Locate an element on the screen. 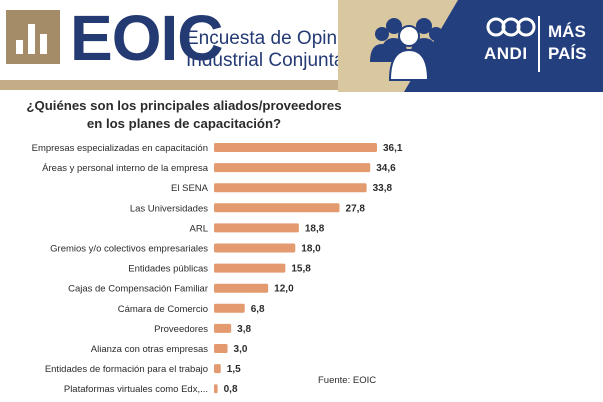  partner-tagline-2: PAÍS is located at coordinates (567, 53).